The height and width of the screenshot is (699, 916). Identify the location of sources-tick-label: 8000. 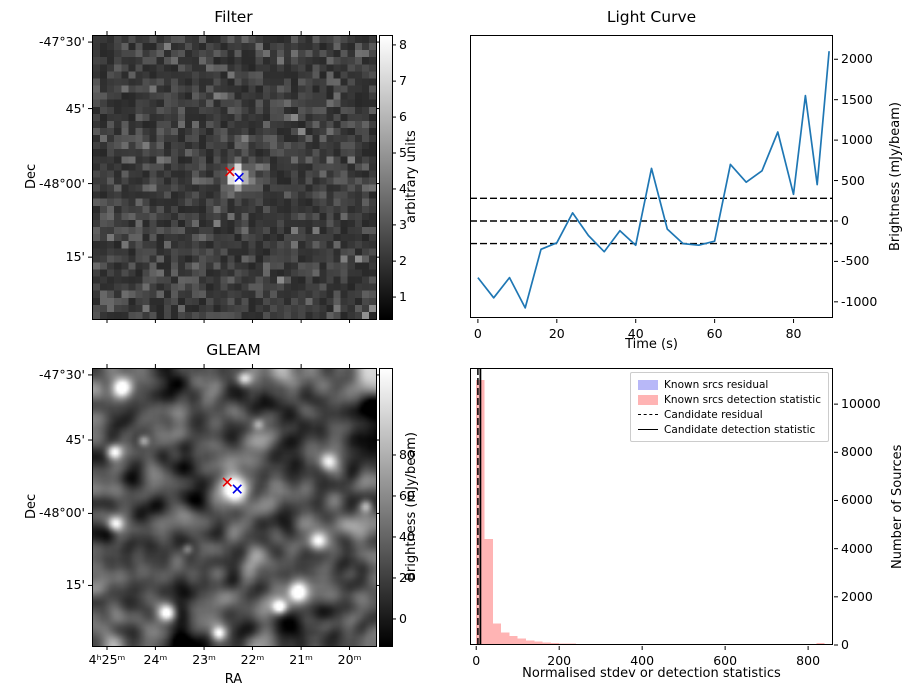
(857, 452).